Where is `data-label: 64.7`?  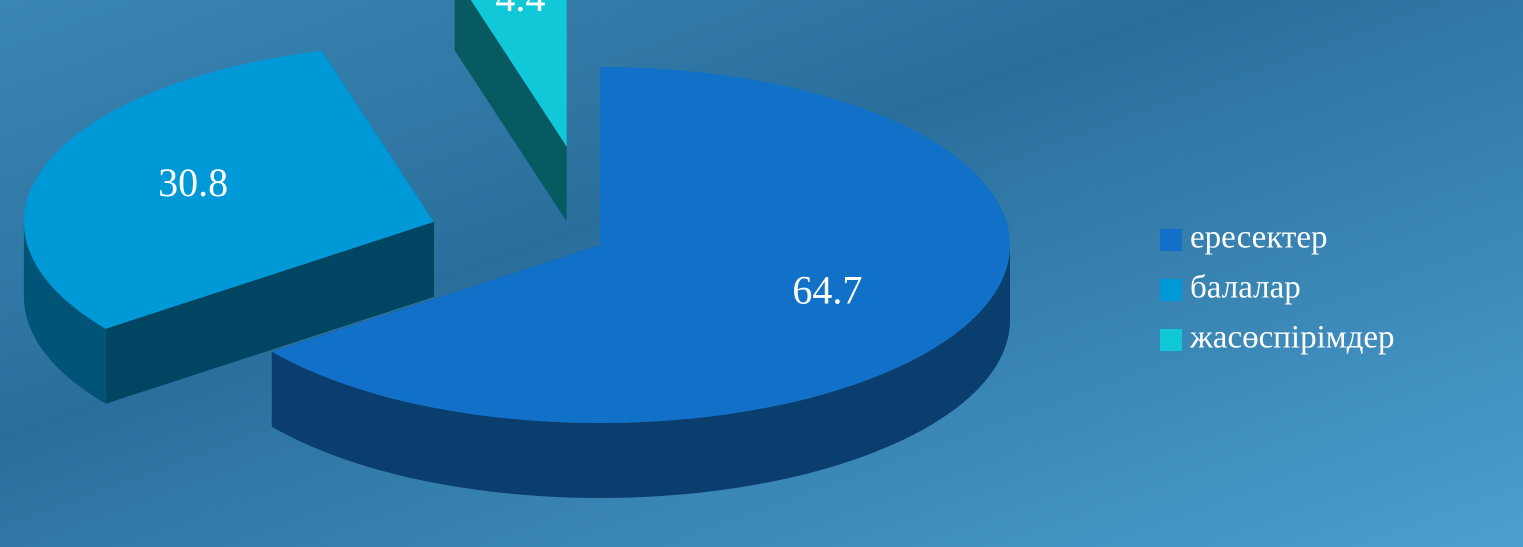
data-label: 64.7 is located at coordinates (827, 290).